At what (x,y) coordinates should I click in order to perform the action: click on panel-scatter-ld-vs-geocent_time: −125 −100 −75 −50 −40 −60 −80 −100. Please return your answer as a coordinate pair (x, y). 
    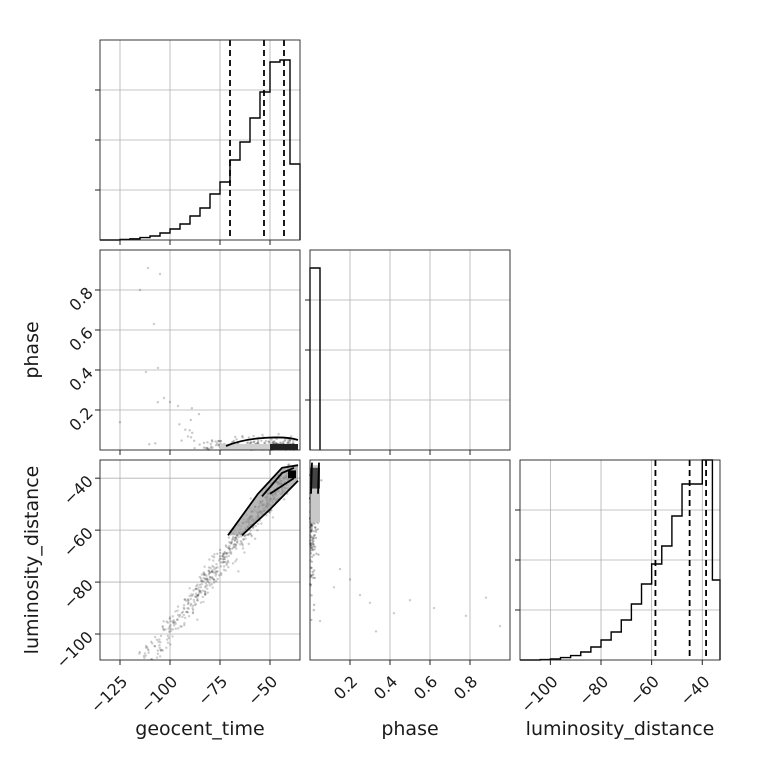
    Looking at the image, I should click on (176, 588).